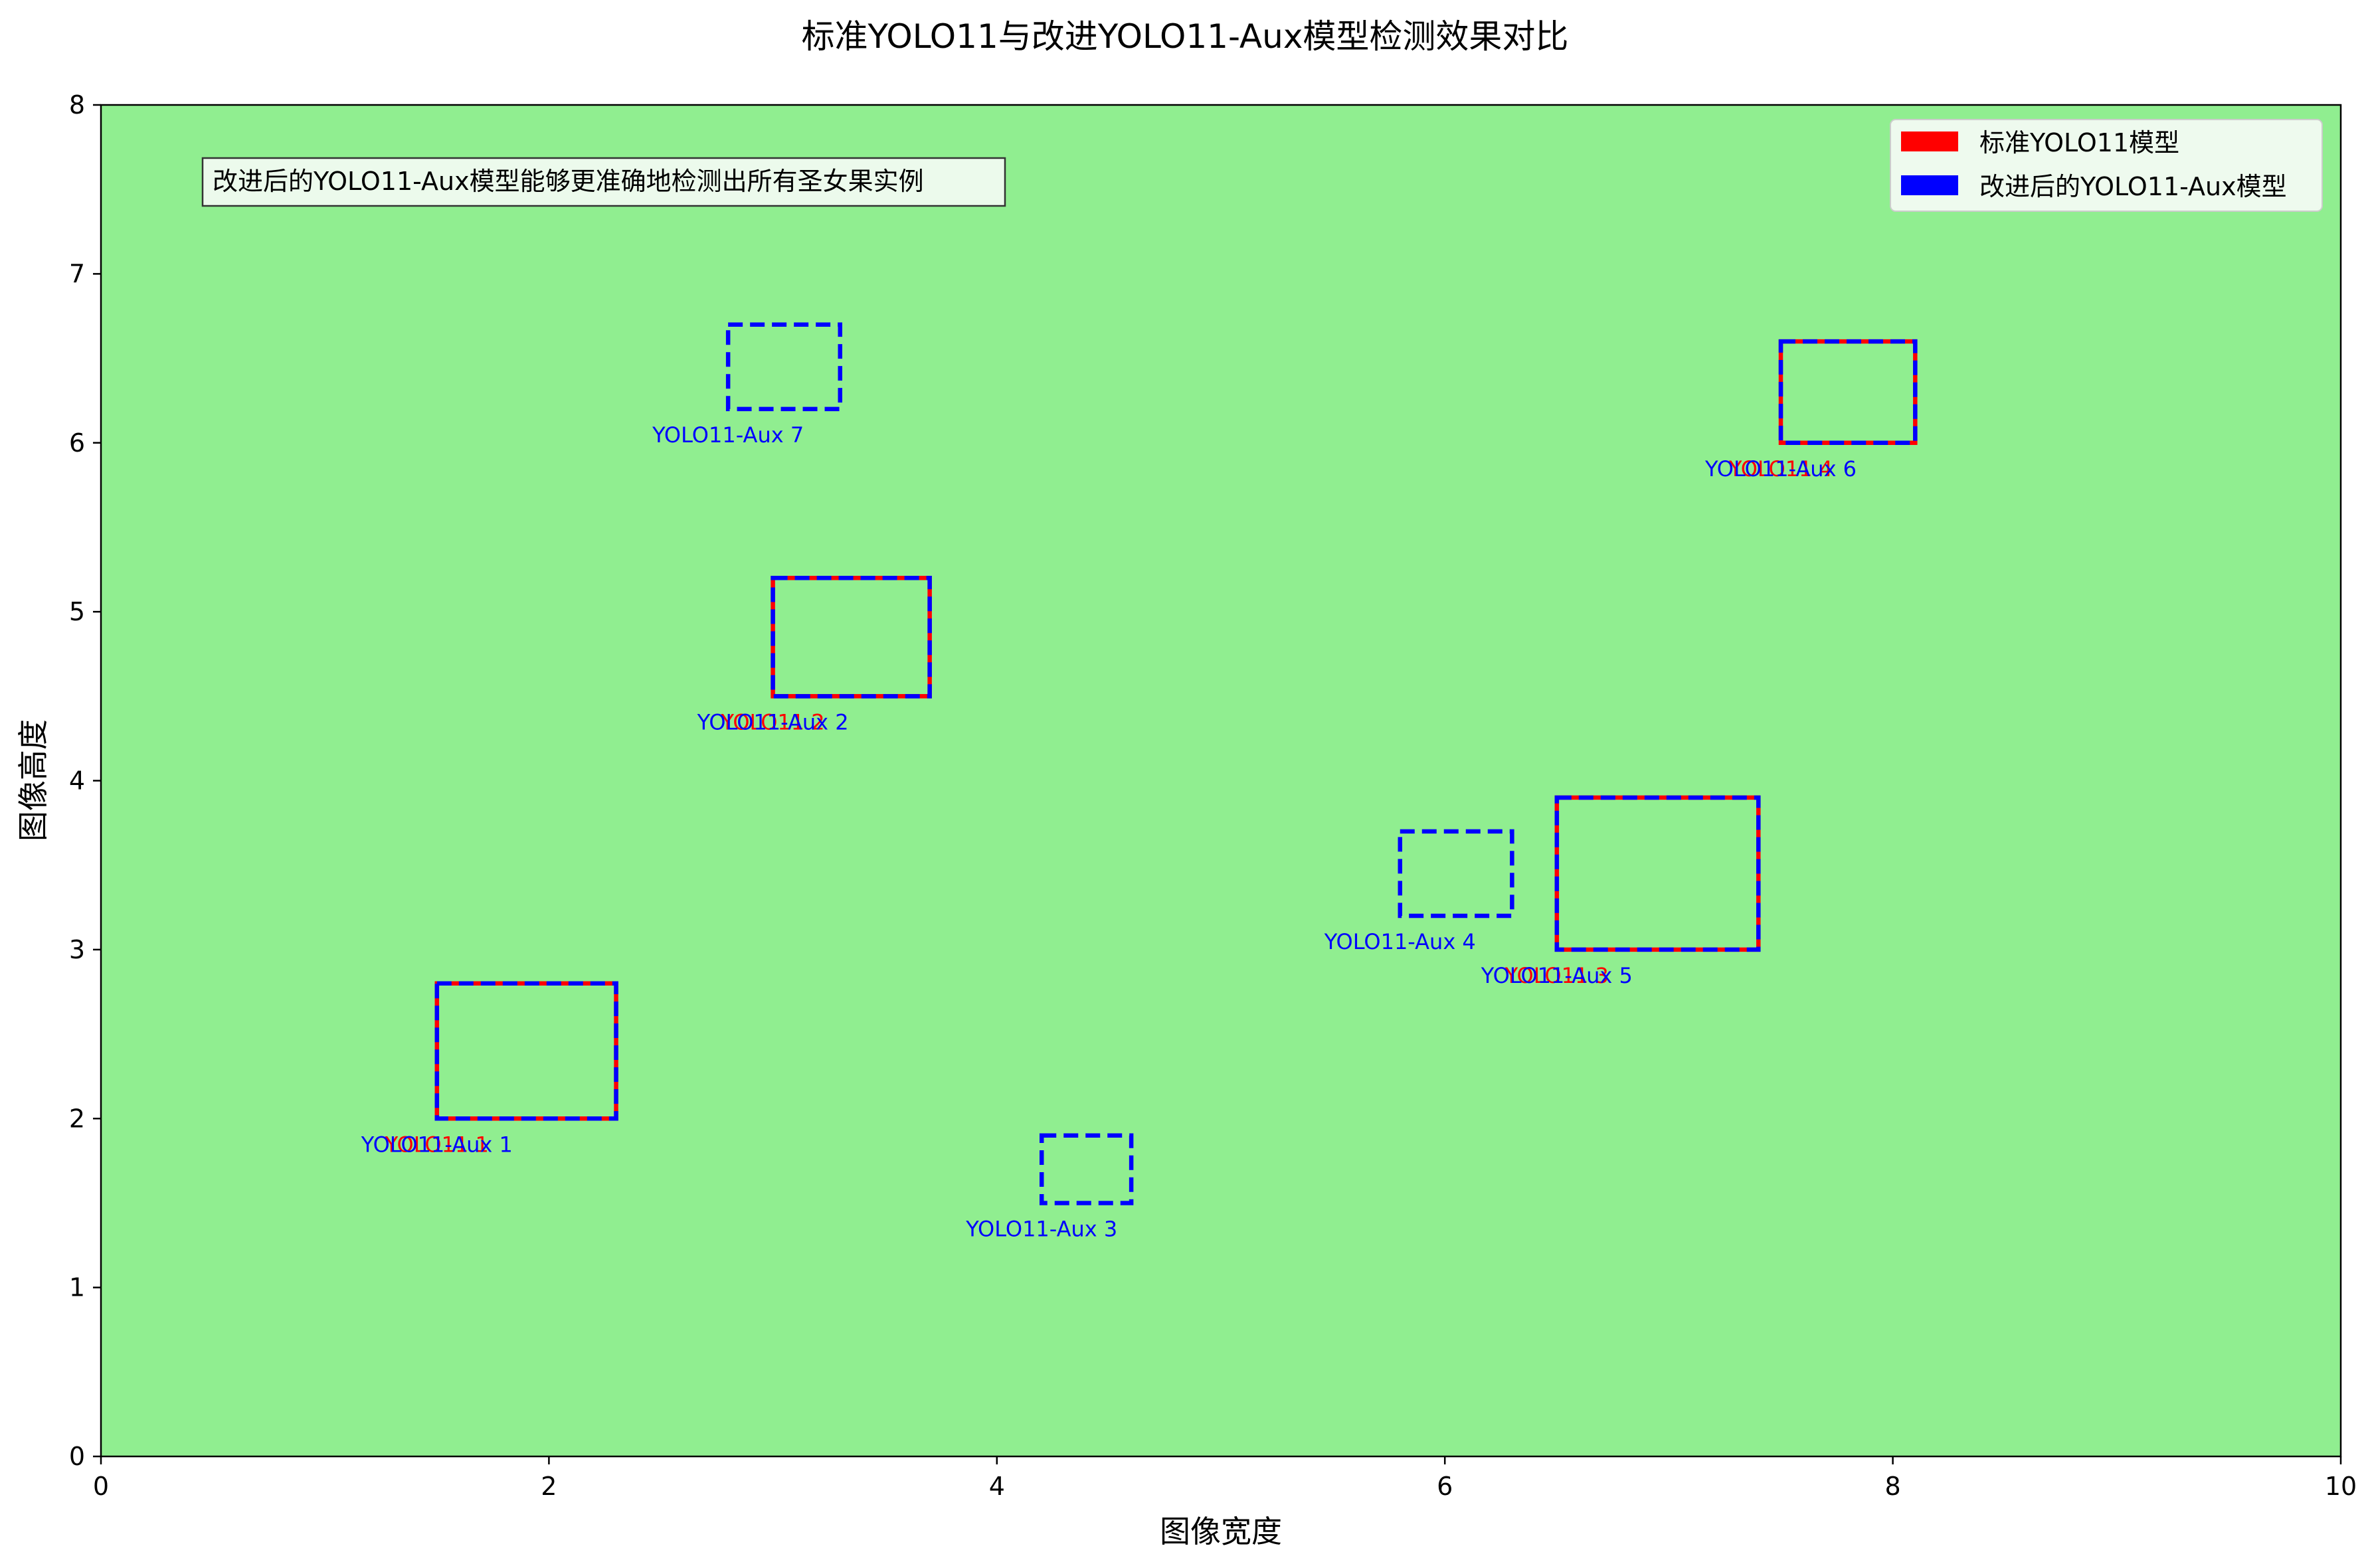 This screenshot has width=2370, height=1568. I want to click on annotation-text: 改进后的YOLO11-Aux模型能够更准确地检测出所有圣女果实例, so click(568, 181).